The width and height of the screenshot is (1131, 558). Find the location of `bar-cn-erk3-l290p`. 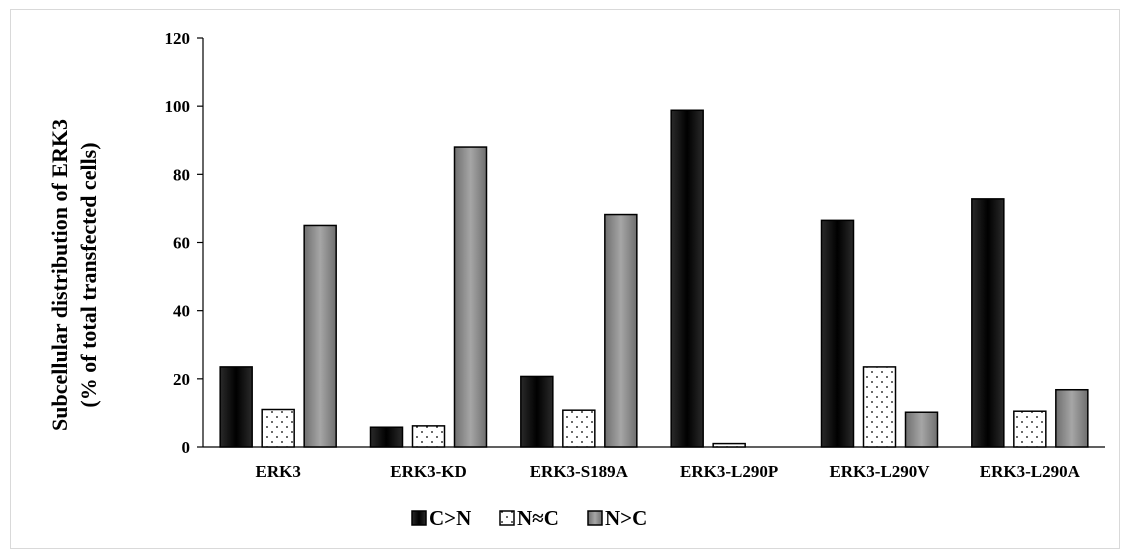

bar-cn-erk3-l290p is located at coordinates (687, 278).